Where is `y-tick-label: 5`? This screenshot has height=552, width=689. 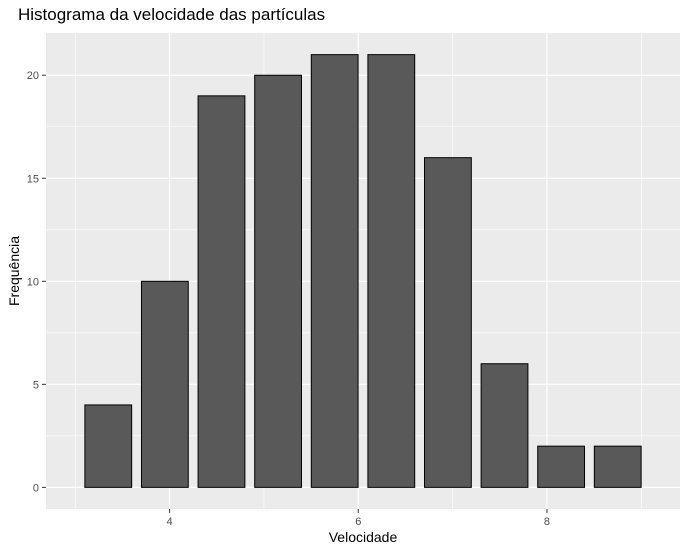 y-tick-label: 5 is located at coordinates (36, 385).